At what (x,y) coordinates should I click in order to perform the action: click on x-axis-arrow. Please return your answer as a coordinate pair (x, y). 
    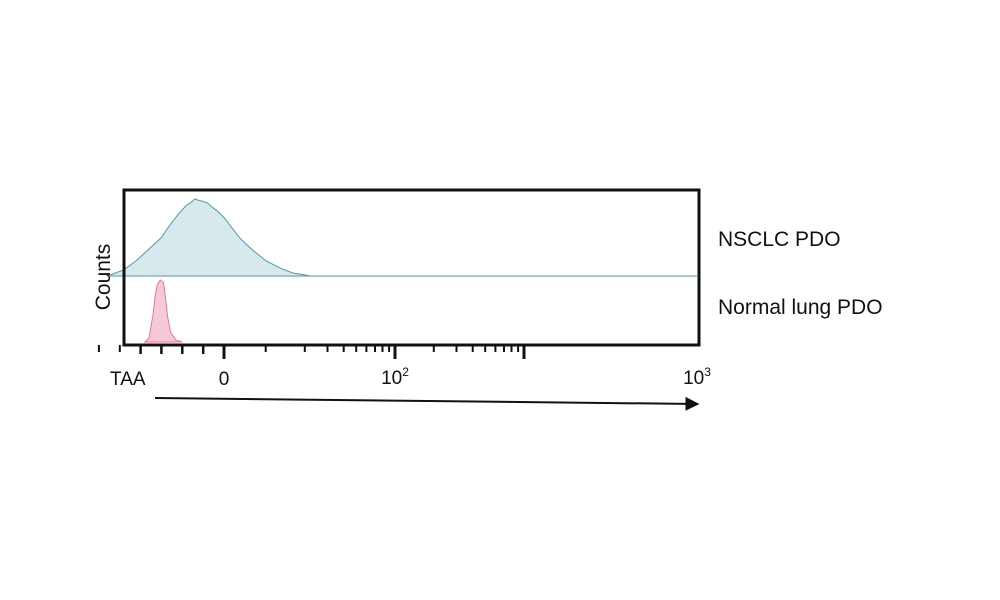
    Looking at the image, I should click on (427, 403).